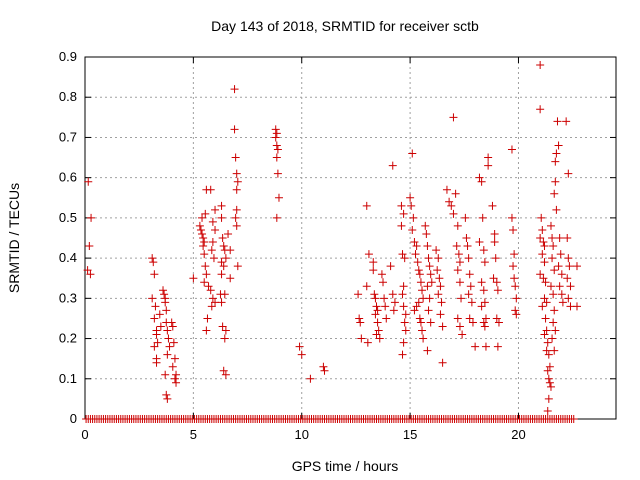  I want to click on y-tick-label: 0.8, so click(68, 96).